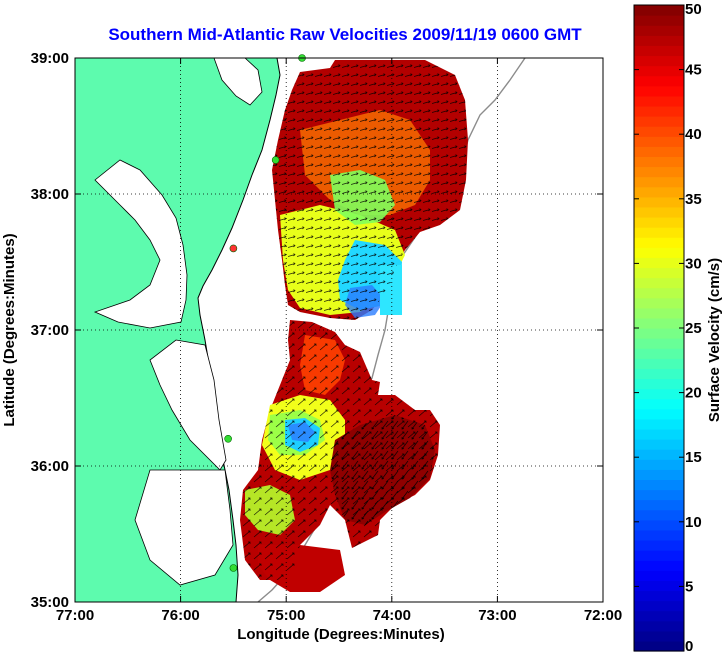 This screenshot has width=724, height=659. Describe the element at coordinates (693, 328) in the screenshot. I see `colorbar-tick-label: 25` at that location.